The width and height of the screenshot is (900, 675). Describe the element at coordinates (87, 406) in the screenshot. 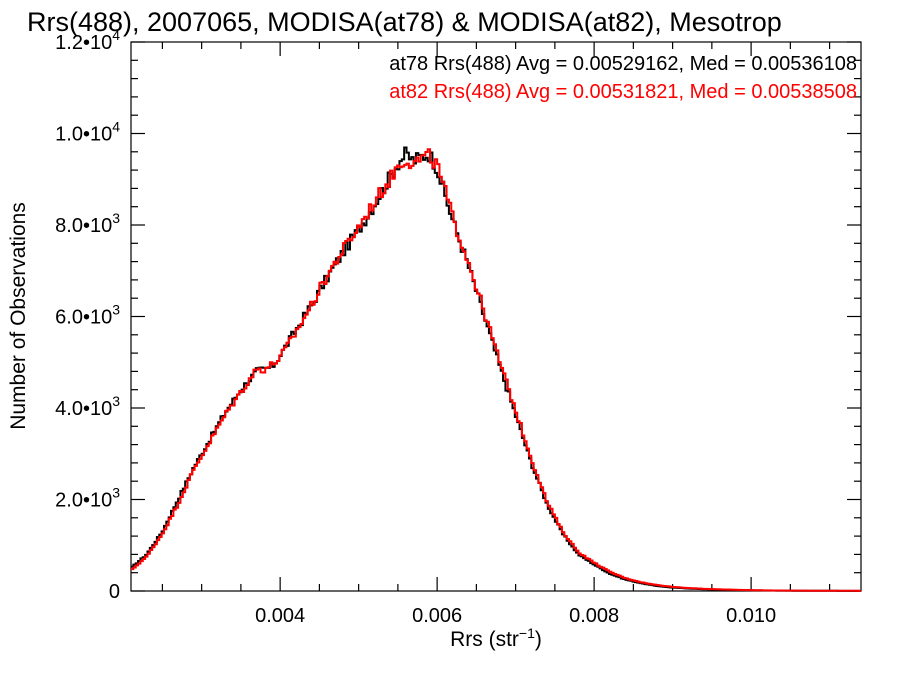

I see `y-tick-label: 4.0•103` at that location.